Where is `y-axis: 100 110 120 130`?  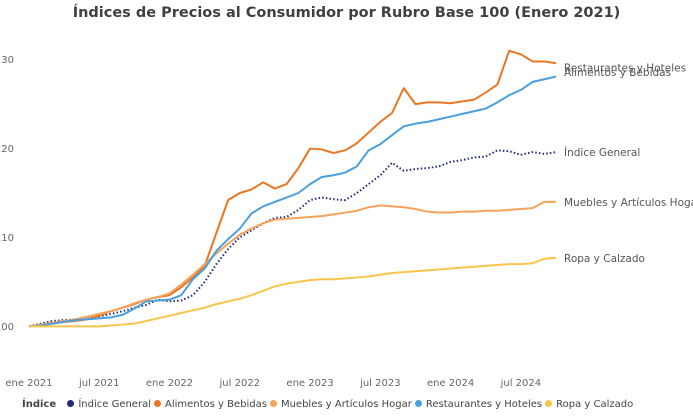
y-axis: 100 110 120 130 is located at coordinates (7, 194).